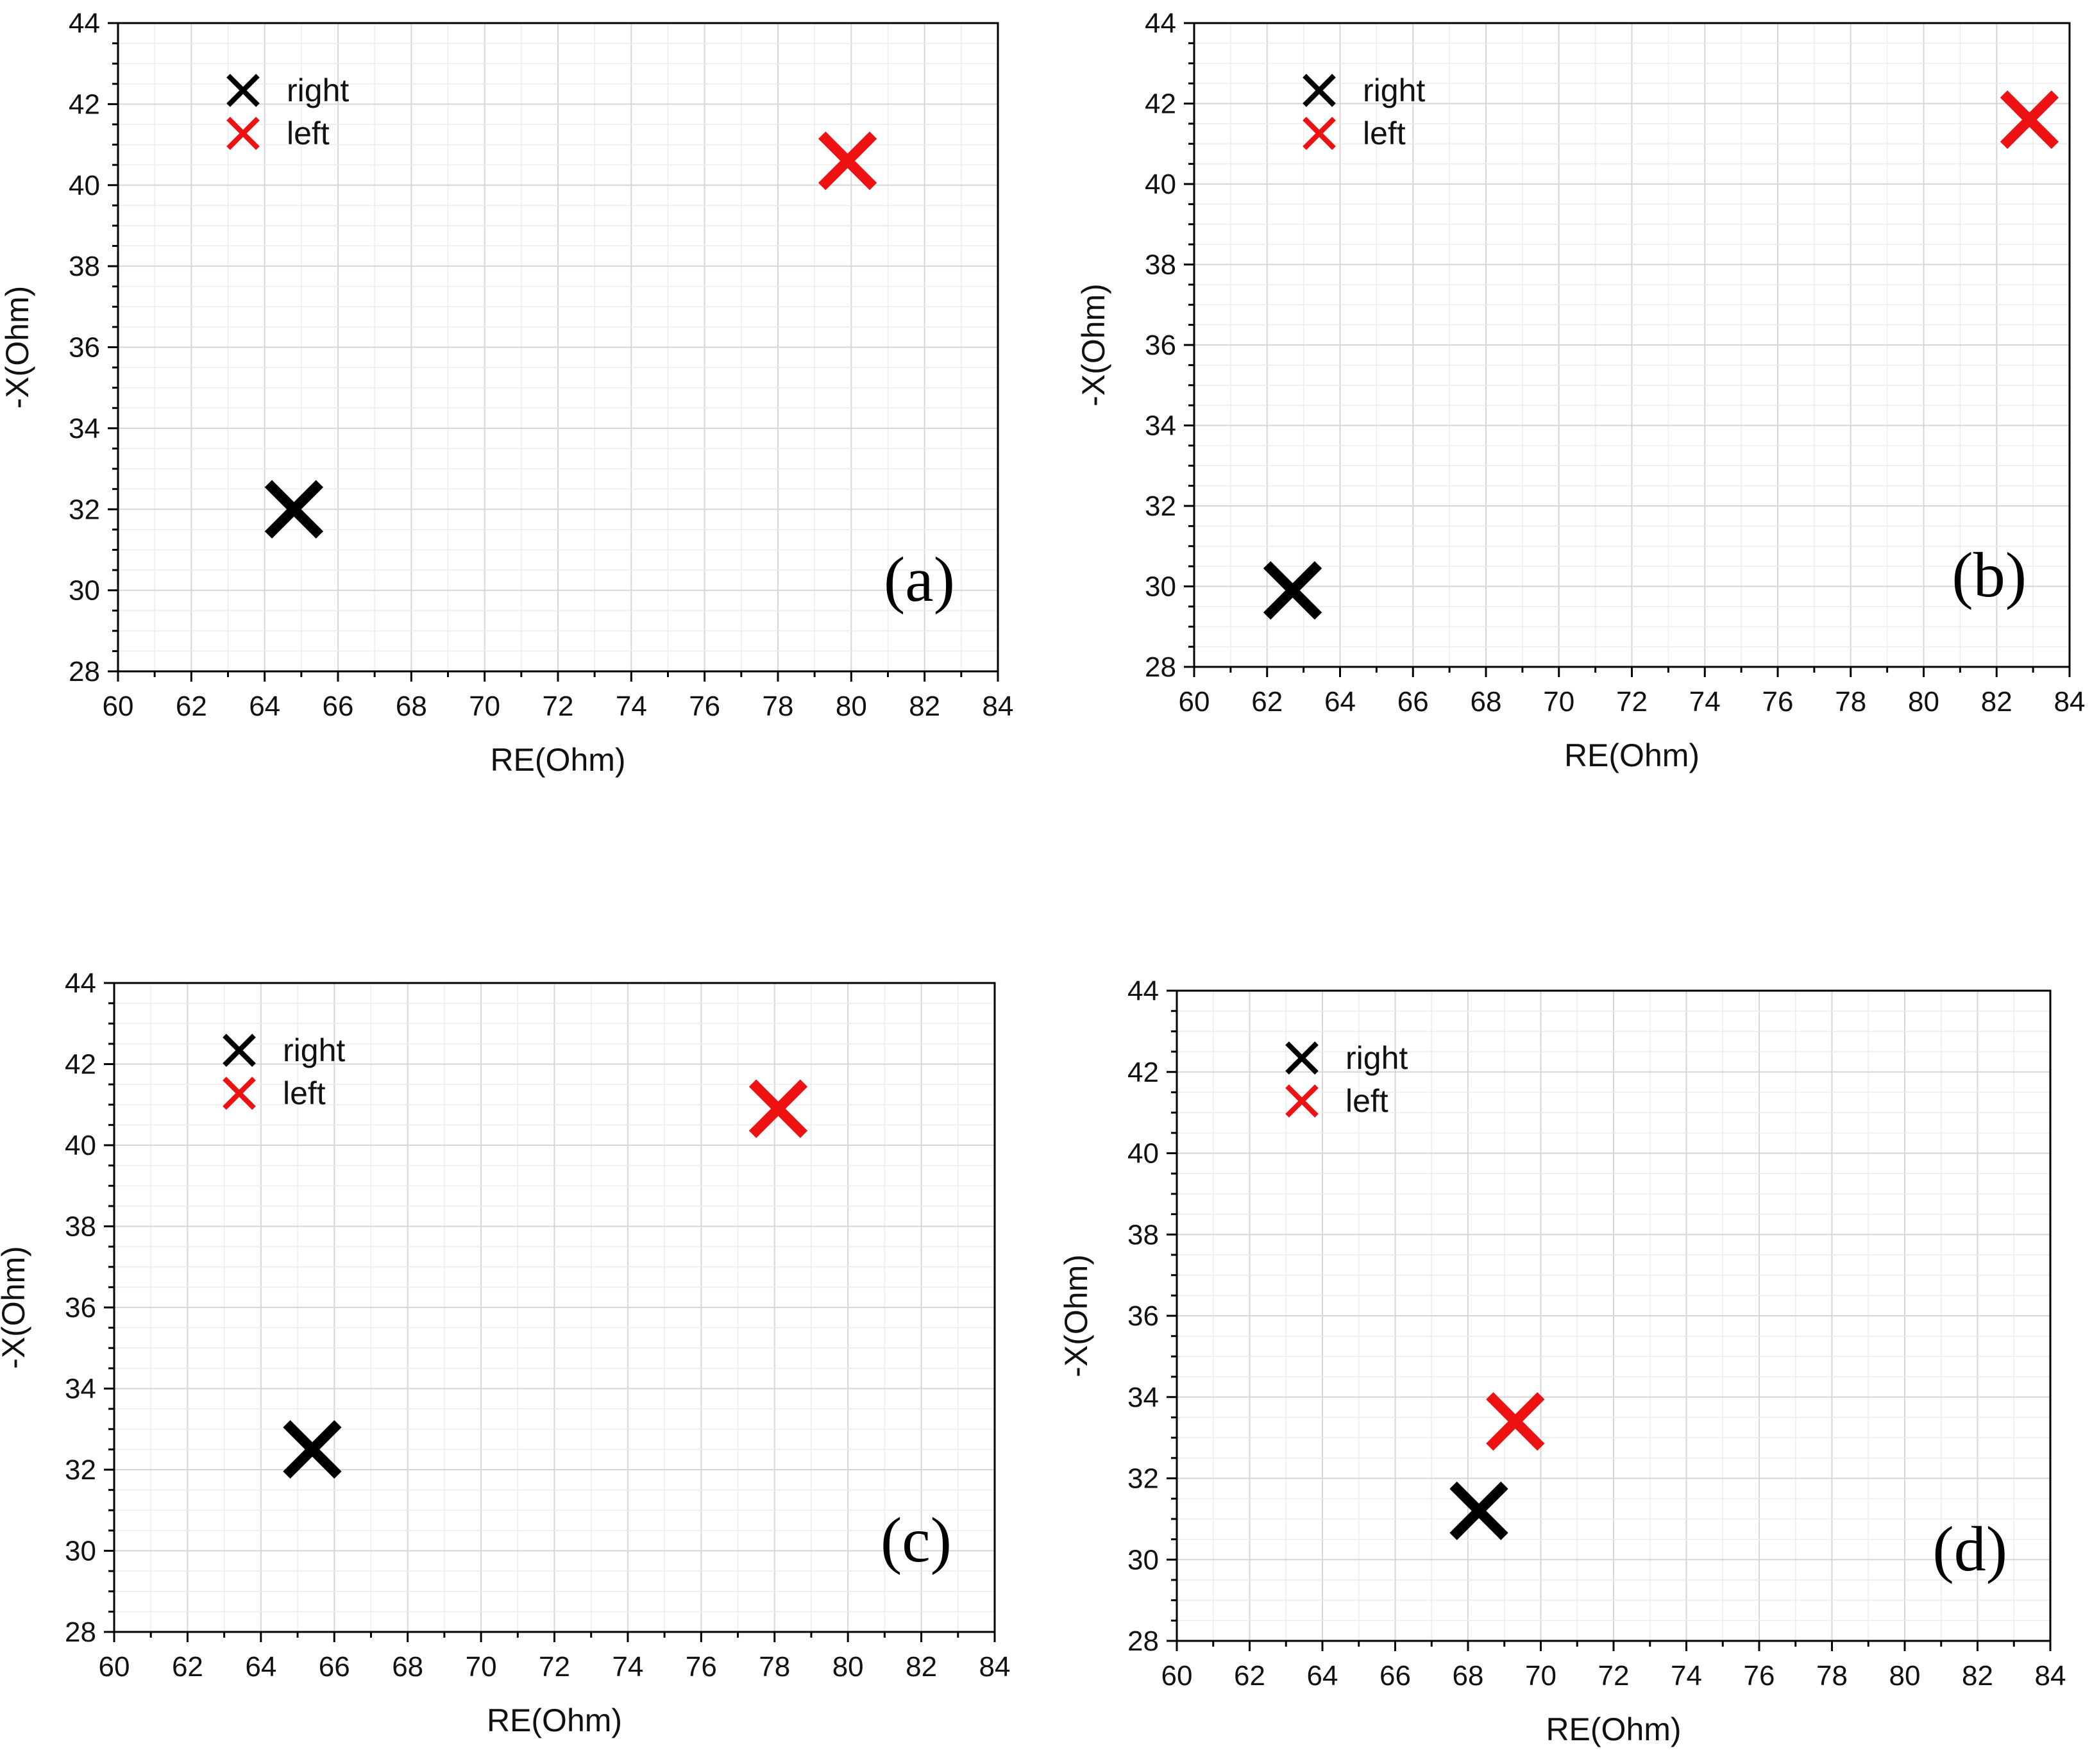  Describe the element at coordinates (1143, 1316) in the screenshot. I see `y-tick-label: 36` at that location.